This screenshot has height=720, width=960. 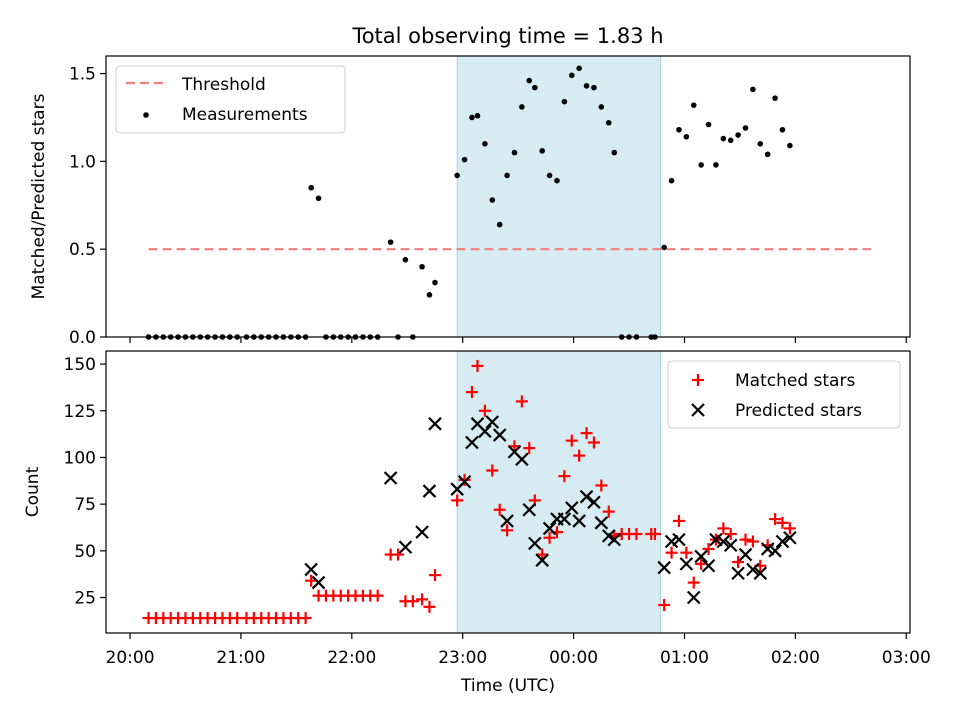 I want to click on bottom-x-ticks: 20:00 21:00 22:00 23:00 00:00 01:00 02:00 03:00, so click(x=518, y=650).